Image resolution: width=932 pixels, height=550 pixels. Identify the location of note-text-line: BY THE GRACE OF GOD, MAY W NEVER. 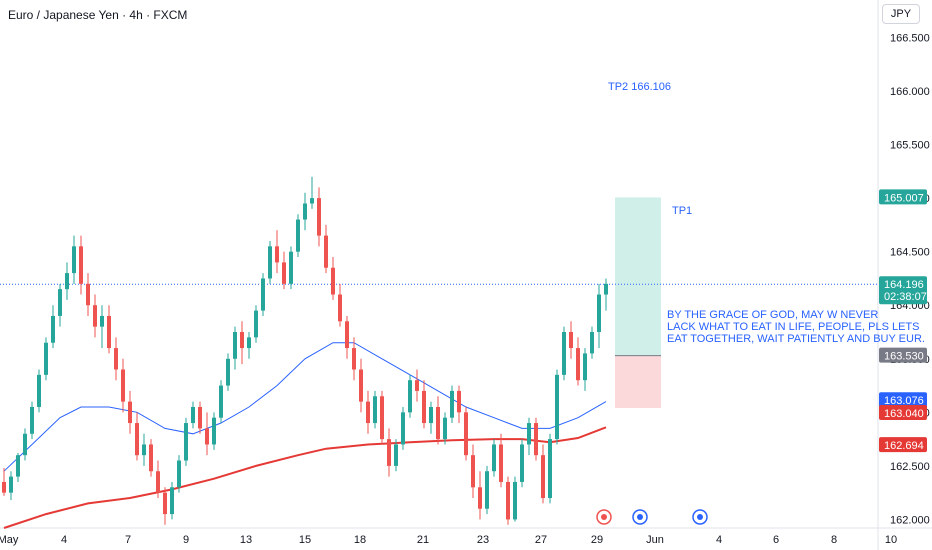
(772, 315).